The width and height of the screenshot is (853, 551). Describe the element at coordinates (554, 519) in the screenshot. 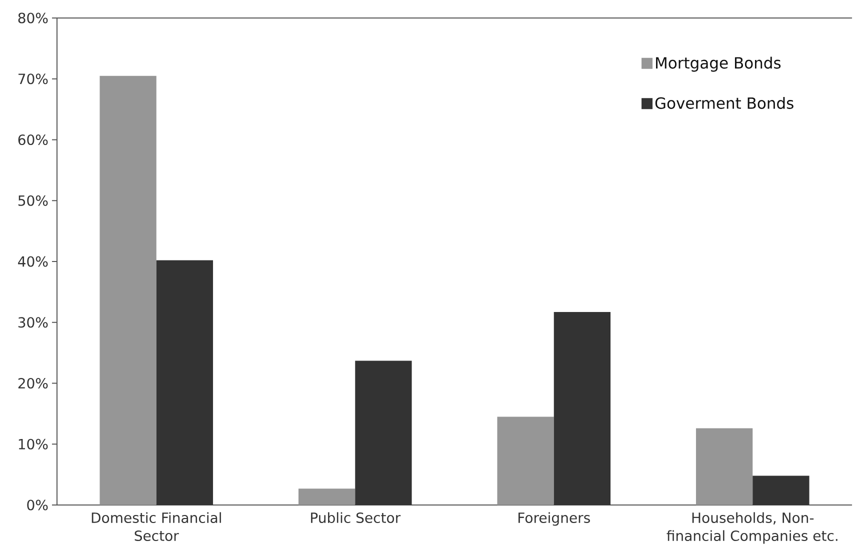

I see `x-tick-label: Foreigners` at that location.